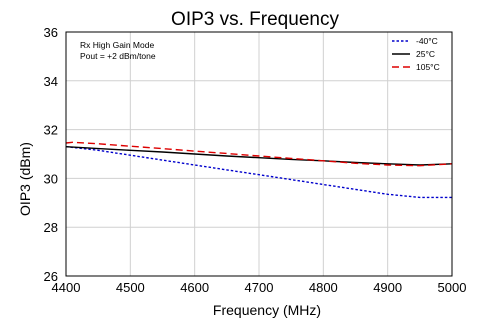 Image resolution: width=482 pixels, height=321 pixels. What do you see at coordinates (51, 32) in the screenshot?
I see `y-tick-label: 36` at bounding box center [51, 32].